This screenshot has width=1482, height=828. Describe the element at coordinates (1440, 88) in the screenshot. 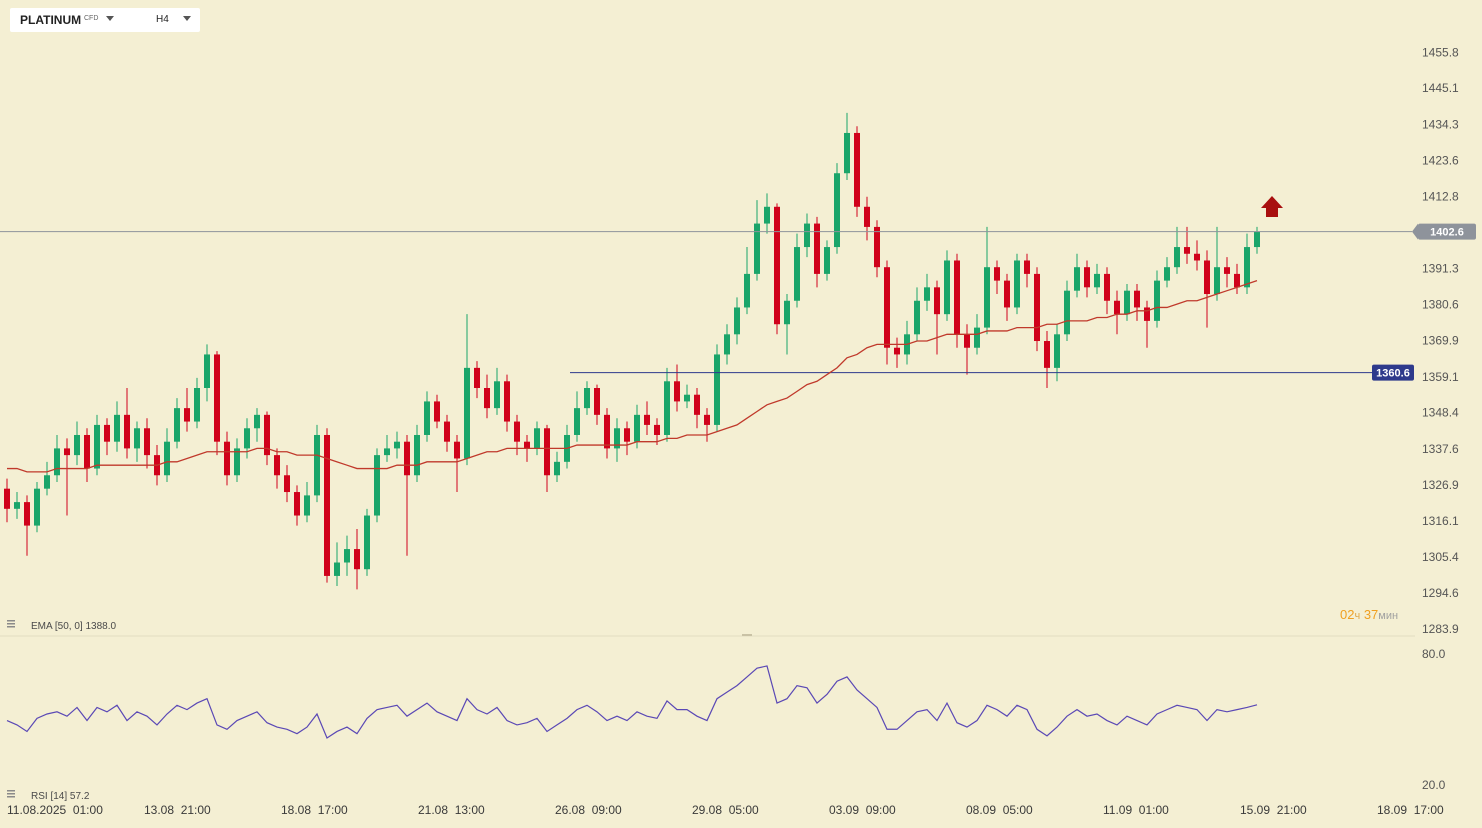

I see `y-tick-label: 1445.1` at that location.